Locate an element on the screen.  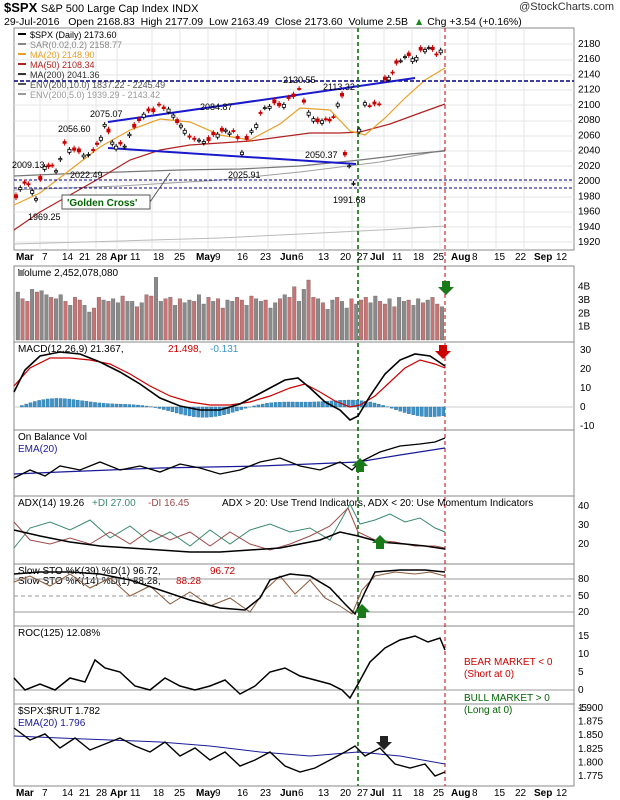
x-axis-label: 13 is located at coordinates (324, 257).